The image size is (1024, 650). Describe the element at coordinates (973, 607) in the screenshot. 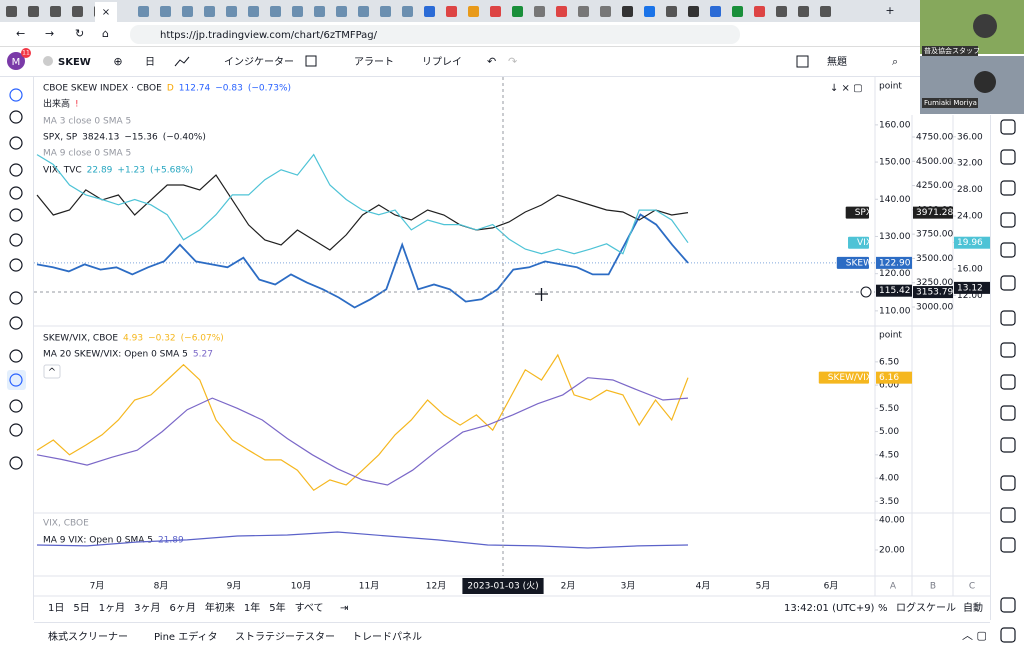

I see `auto-toggle: 自動` at that location.